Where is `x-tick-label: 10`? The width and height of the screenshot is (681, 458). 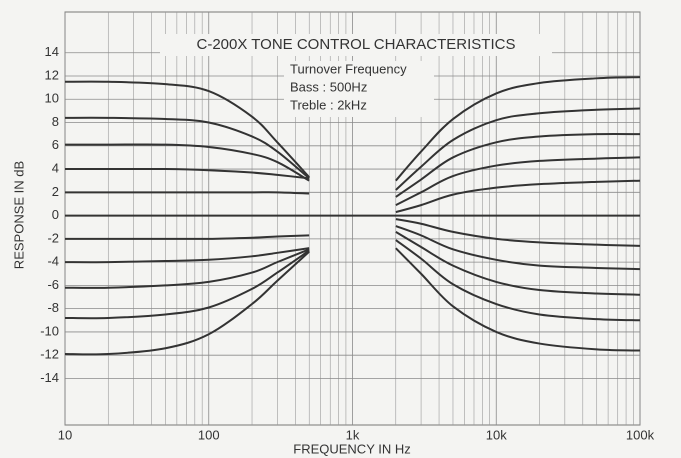
x-tick-label: 10 is located at coordinates (65, 434).